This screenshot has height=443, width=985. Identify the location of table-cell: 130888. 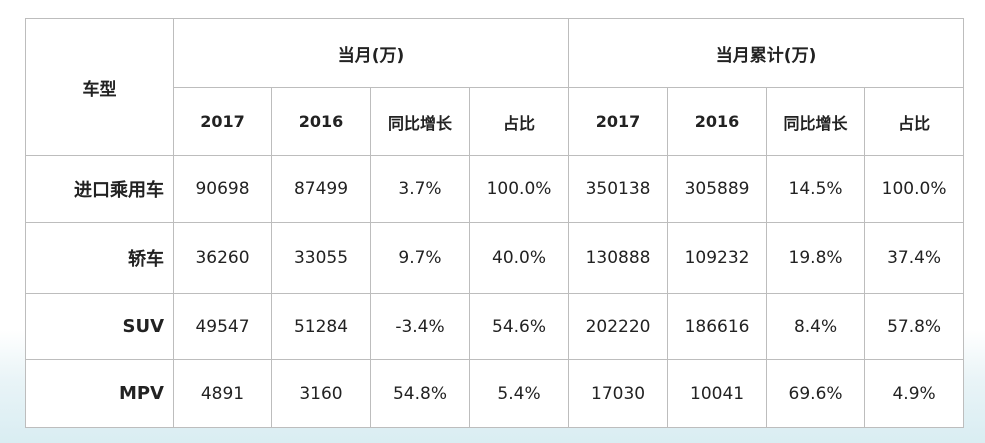
(618, 258).